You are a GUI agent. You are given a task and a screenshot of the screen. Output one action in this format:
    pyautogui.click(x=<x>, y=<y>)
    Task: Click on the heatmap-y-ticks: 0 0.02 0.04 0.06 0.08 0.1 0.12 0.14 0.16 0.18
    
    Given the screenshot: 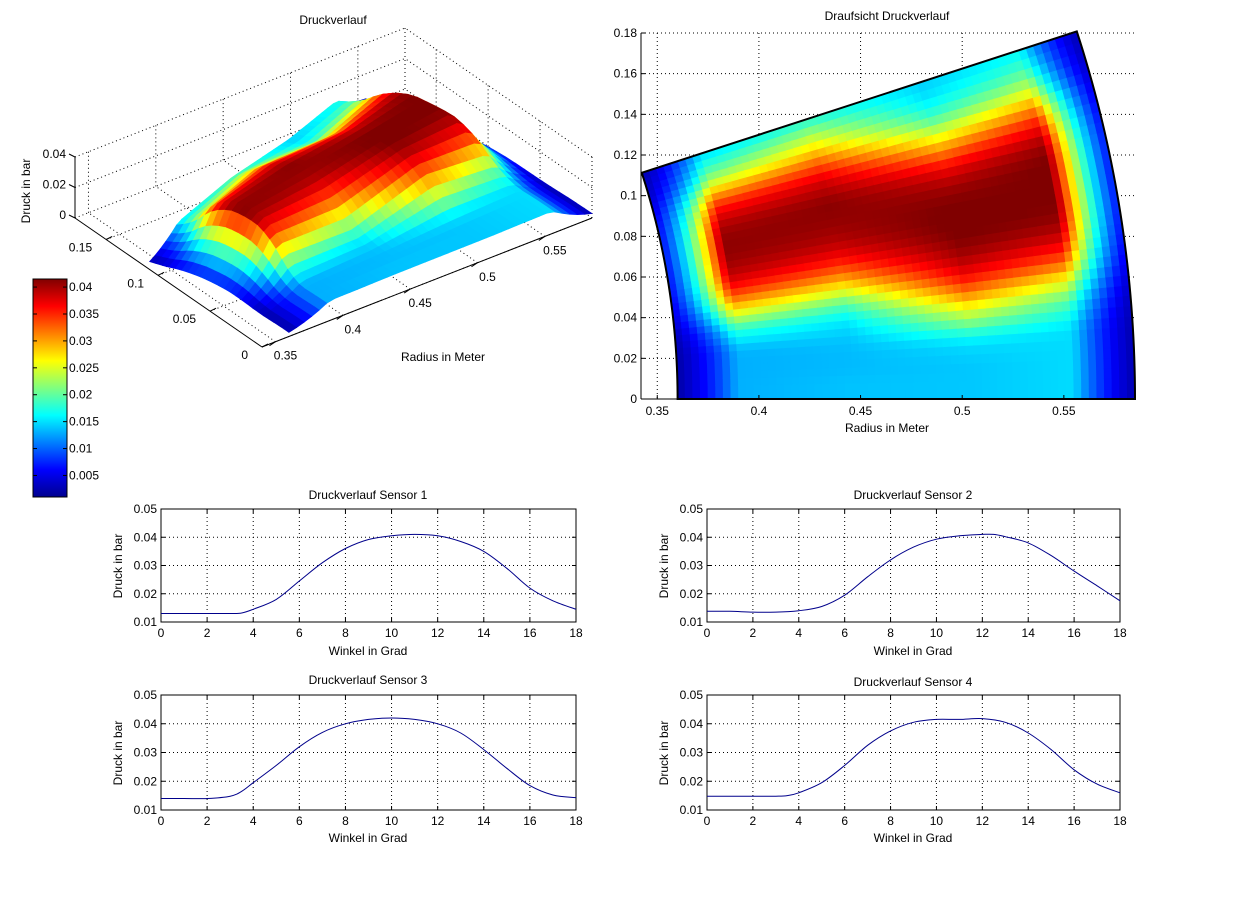 What is the action you would take?
    pyautogui.click(x=629, y=216)
    